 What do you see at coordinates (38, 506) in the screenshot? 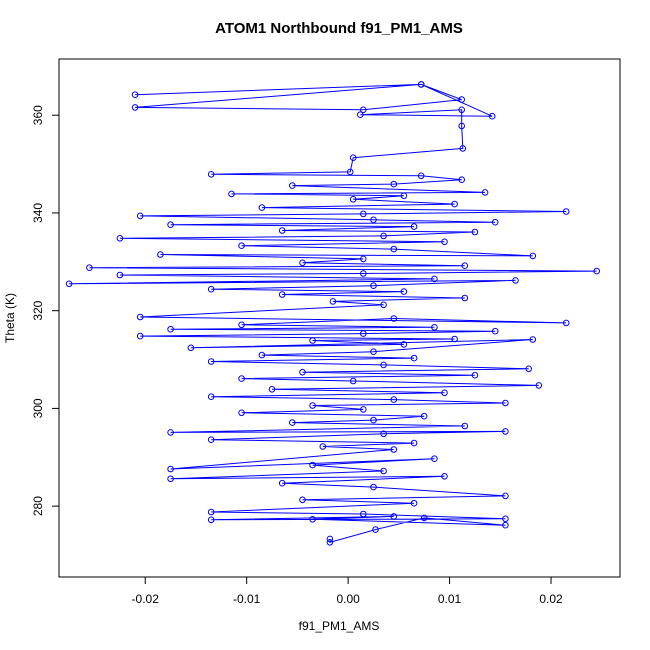
I see `y-tick-label: 280` at bounding box center [38, 506].